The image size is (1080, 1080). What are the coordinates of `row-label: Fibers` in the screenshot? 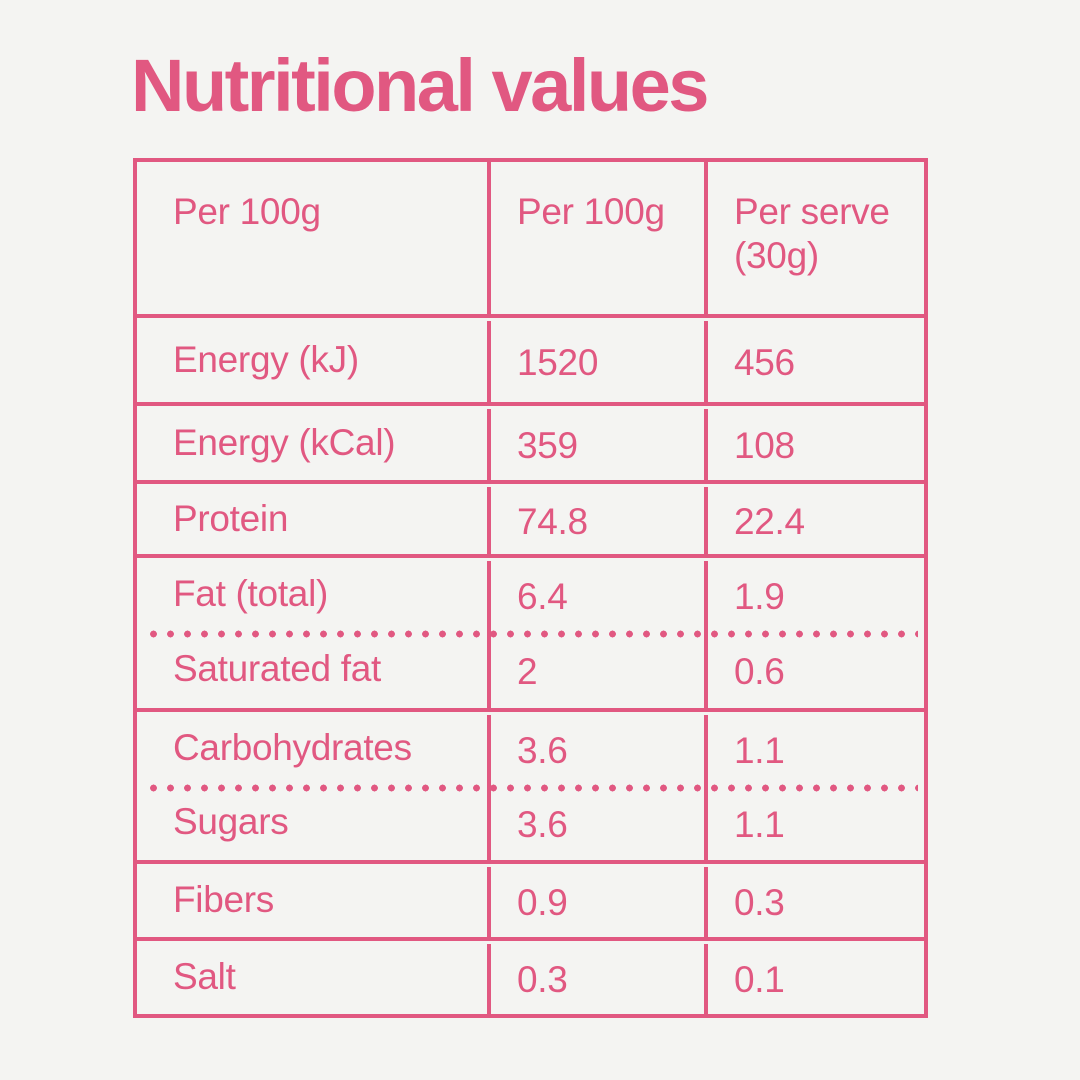 It's located at (223, 900).